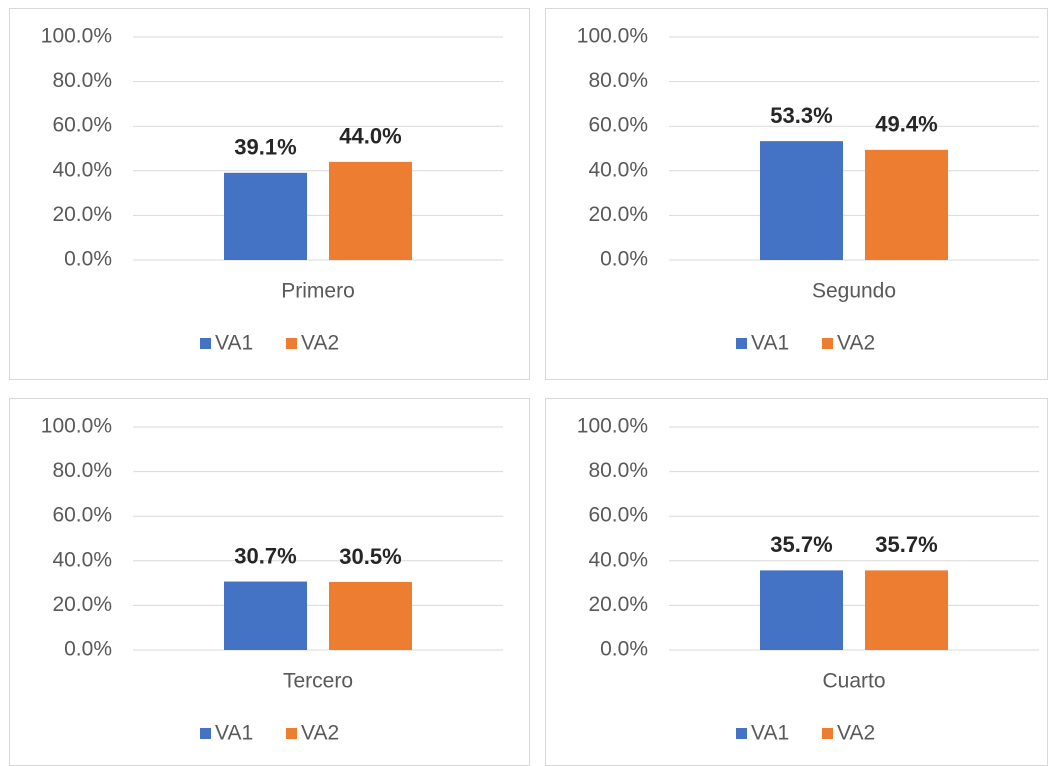 This screenshot has width=1052, height=766. Describe the element at coordinates (318, 291) in the screenshot. I see `x-tick-label: Primero` at that location.